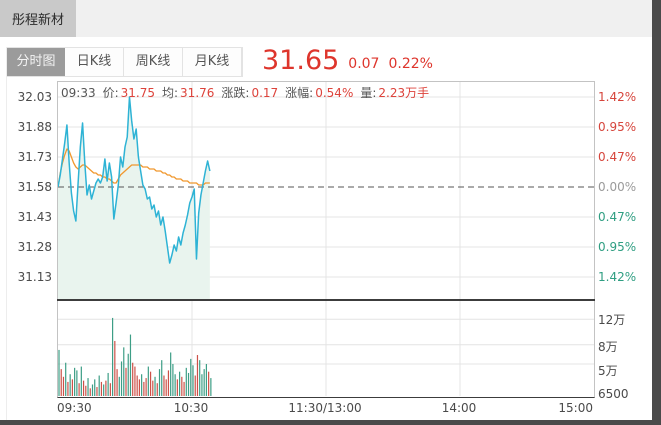 The width and height of the screenshot is (661, 425). I want to click on price-tick: 31.13, so click(34, 277).